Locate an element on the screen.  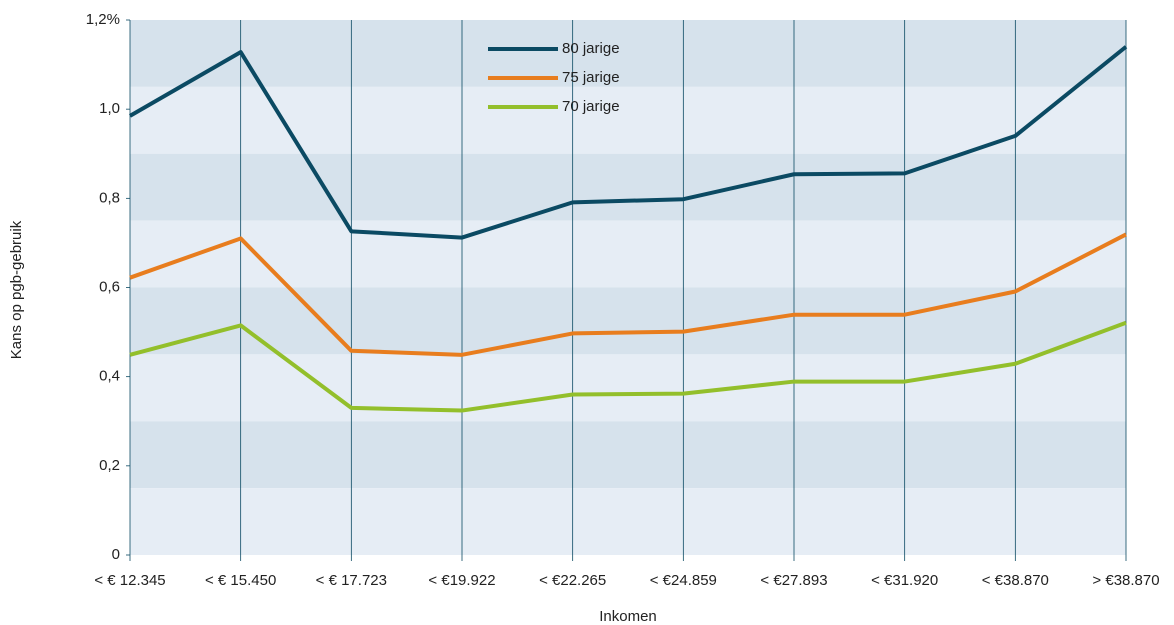
legend-label: 75 jarige is located at coordinates (591, 77).